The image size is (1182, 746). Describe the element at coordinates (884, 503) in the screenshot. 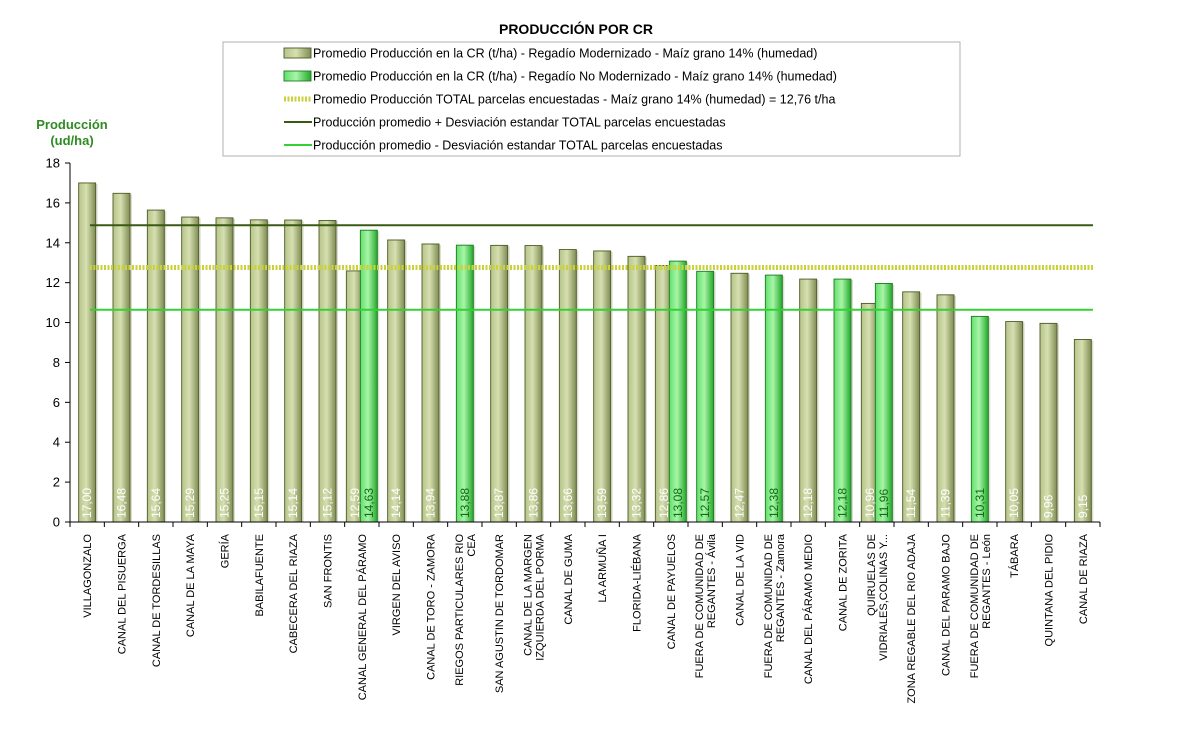

I see `data-label: 11,96` at that location.